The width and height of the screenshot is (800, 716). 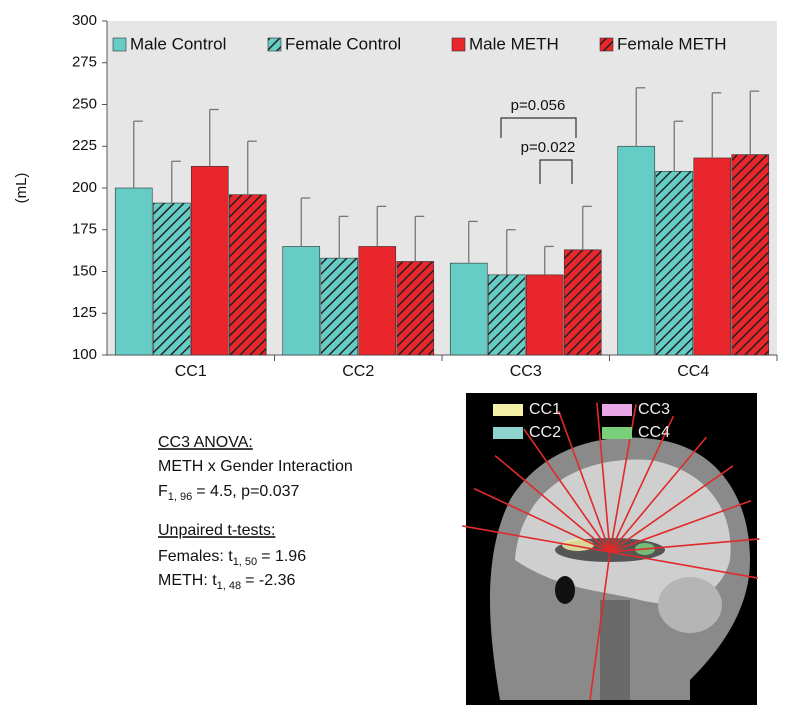 What do you see at coordinates (205, 442) in the screenshot?
I see `stat-text: CC3 ANOVA:` at bounding box center [205, 442].